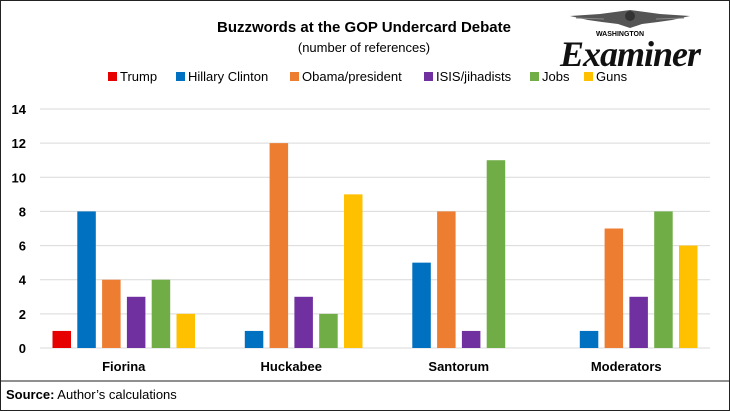  Describe the element at coordinates (22, 348) in the screenshot. I see `y-tick-label-0: 0` at that location.